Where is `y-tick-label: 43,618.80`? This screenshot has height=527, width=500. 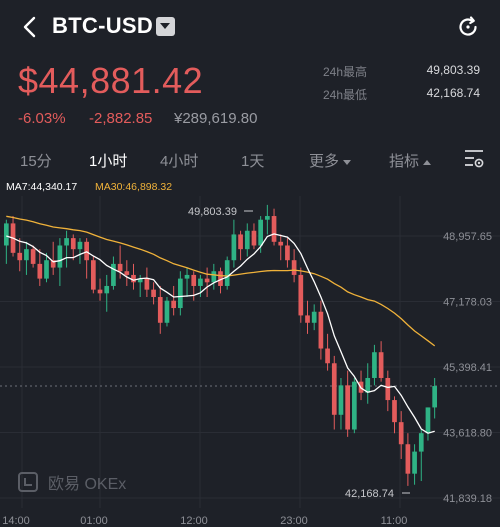 y-tick-label: 43,618.80 is located at coordinates (467, 433).